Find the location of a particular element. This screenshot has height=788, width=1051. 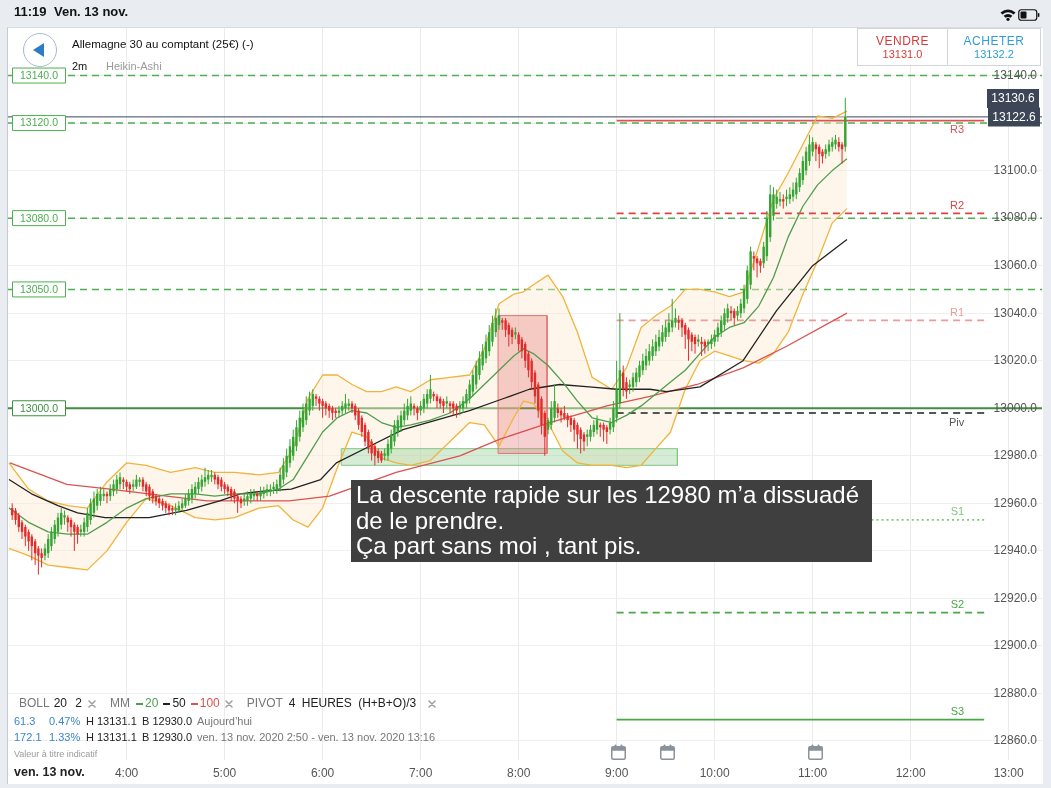

y-tick-label: 12900.0 is located at coordinates (1015, 645).